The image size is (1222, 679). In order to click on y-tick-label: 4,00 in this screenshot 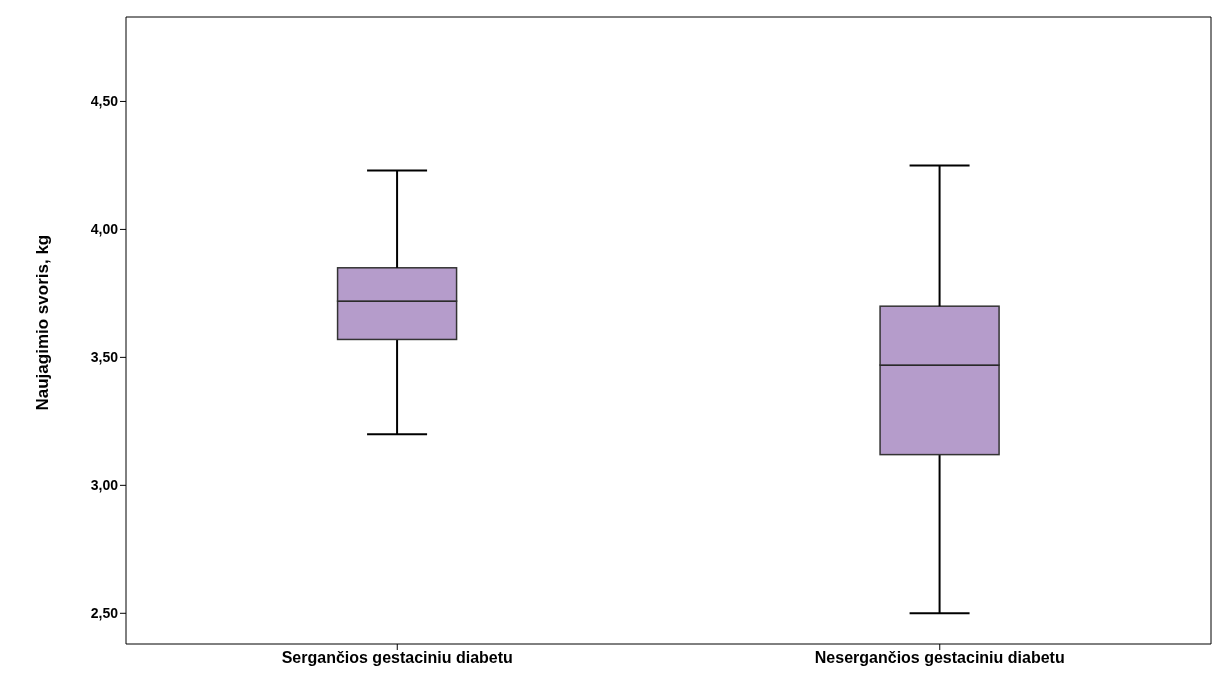, I will do `click(104, 229)`.